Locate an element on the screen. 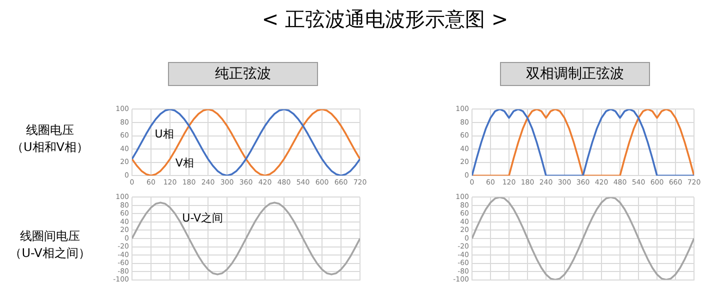  series-label: V相 is located at coordinates (184, 163).